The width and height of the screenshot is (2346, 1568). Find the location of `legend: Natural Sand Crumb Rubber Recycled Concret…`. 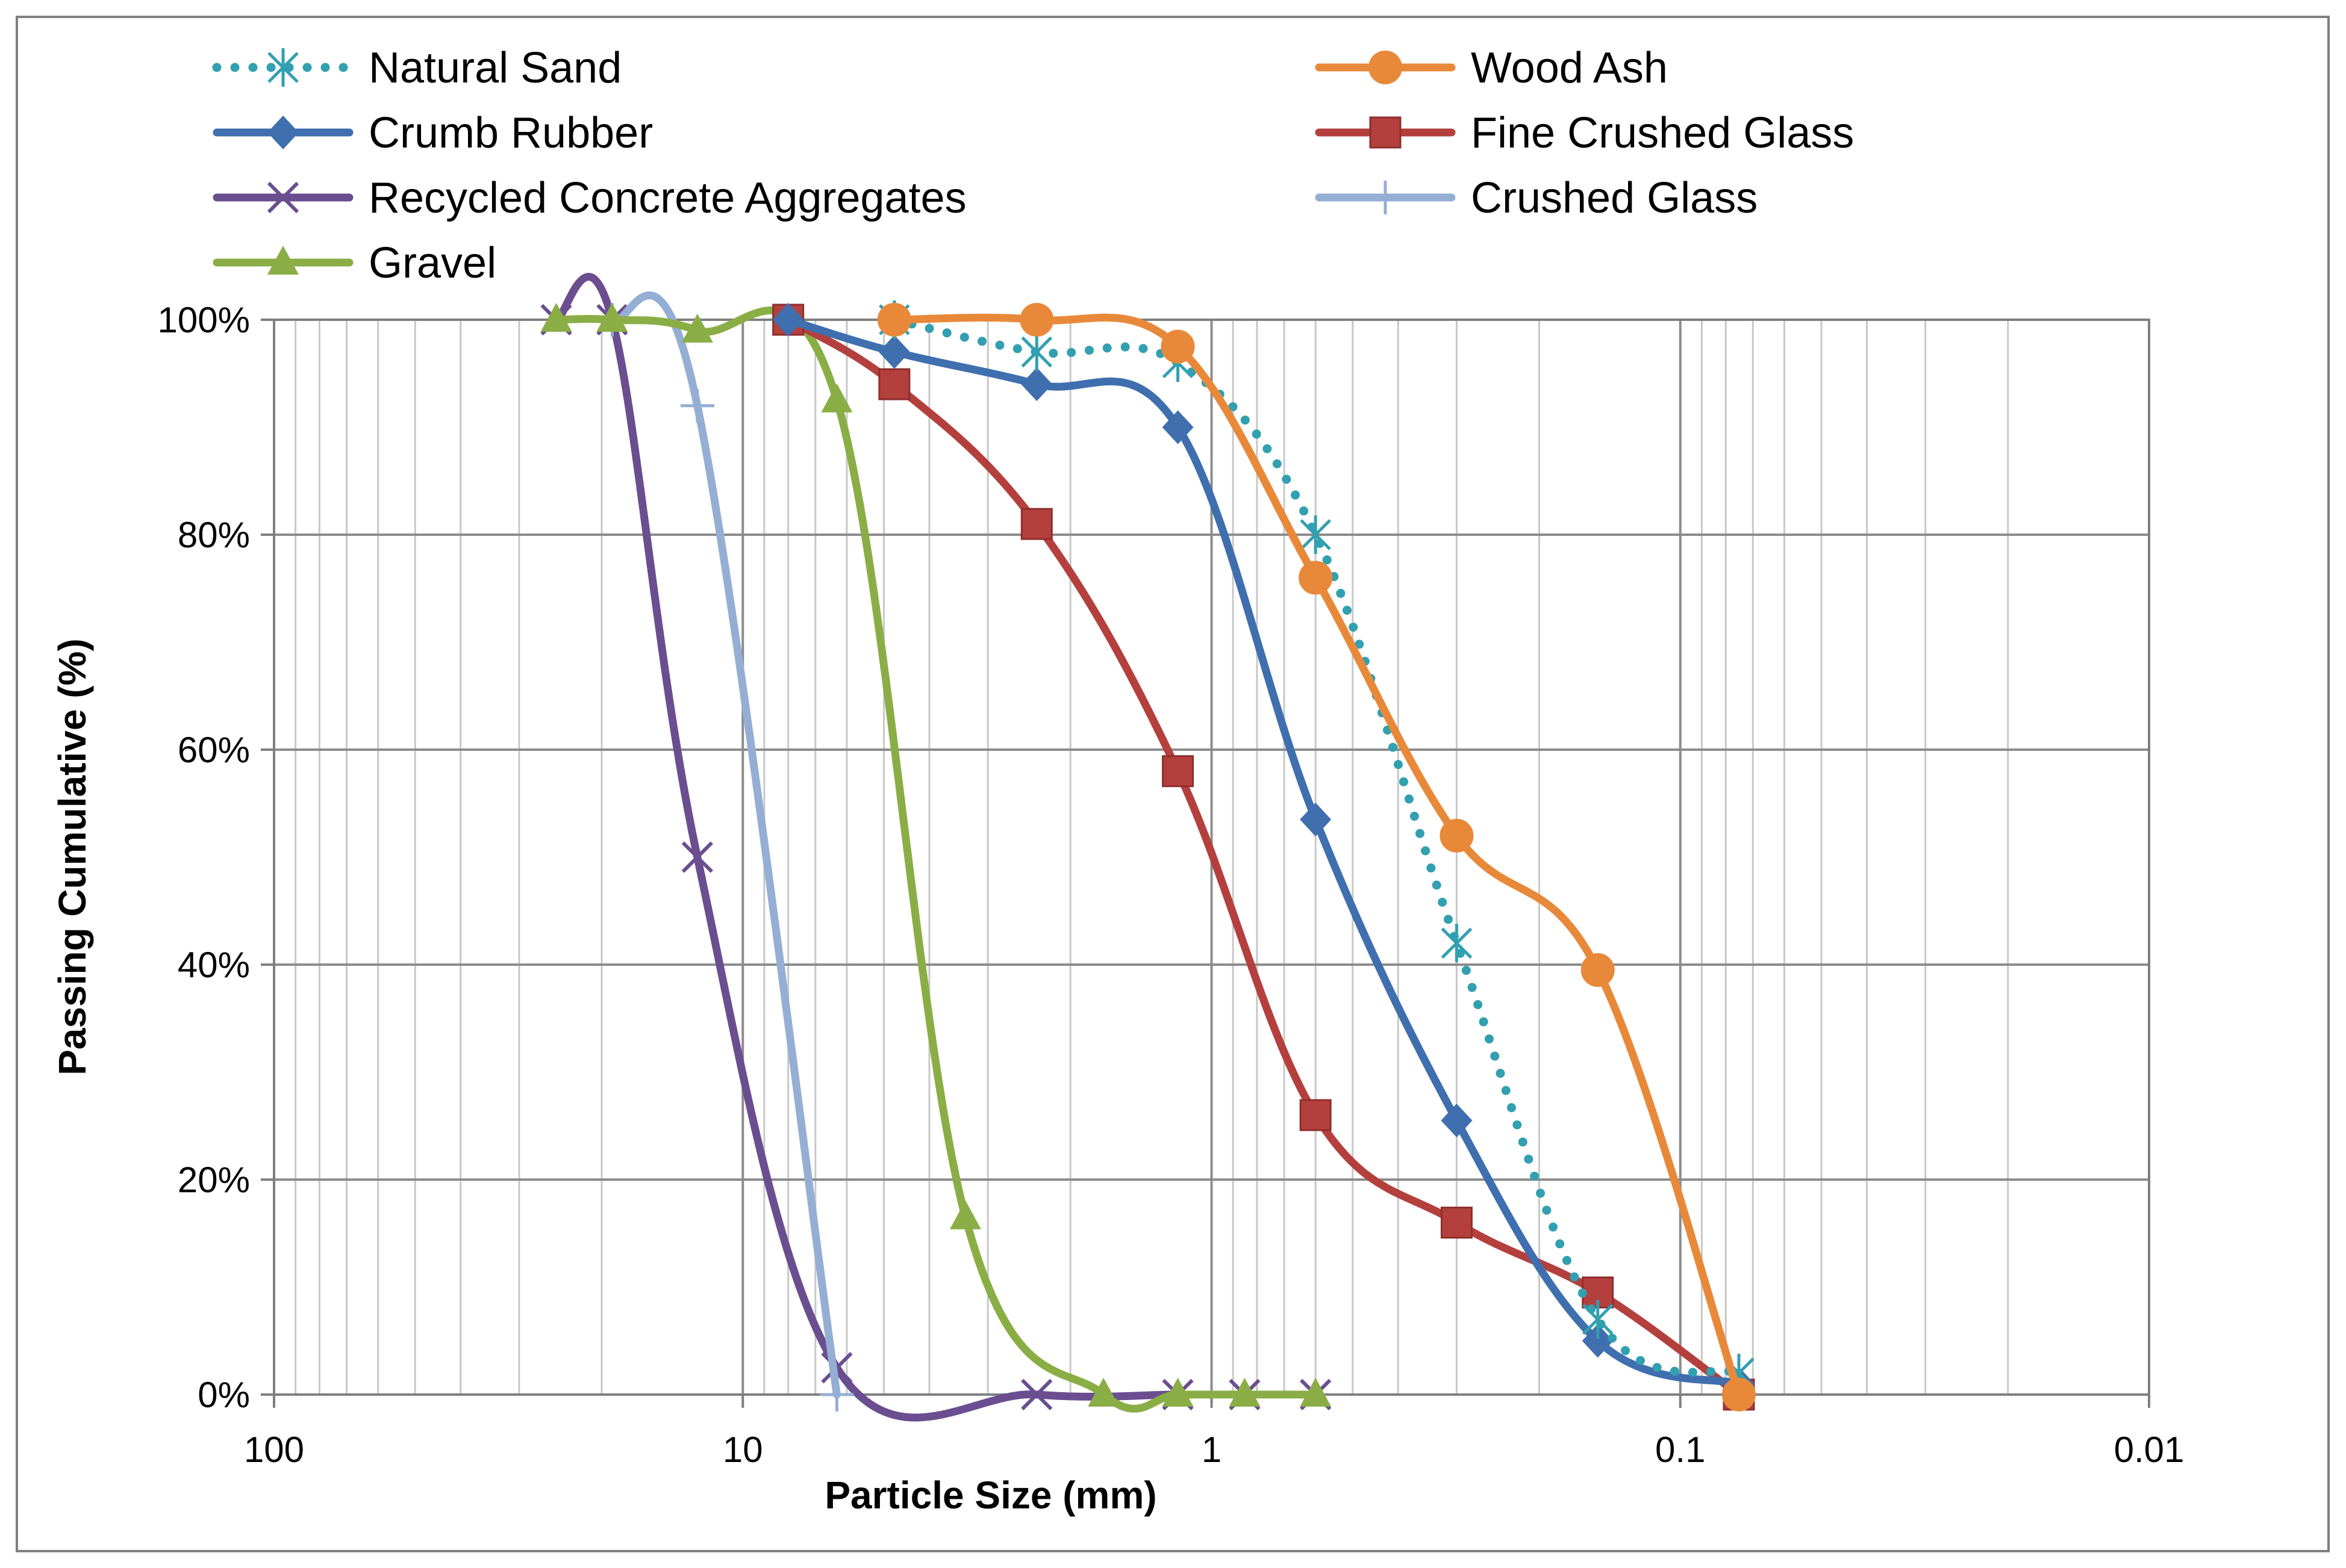

legend: Natural Sand Crumb Rubber Recycled Concret… is located at coordinates (1033, 165).